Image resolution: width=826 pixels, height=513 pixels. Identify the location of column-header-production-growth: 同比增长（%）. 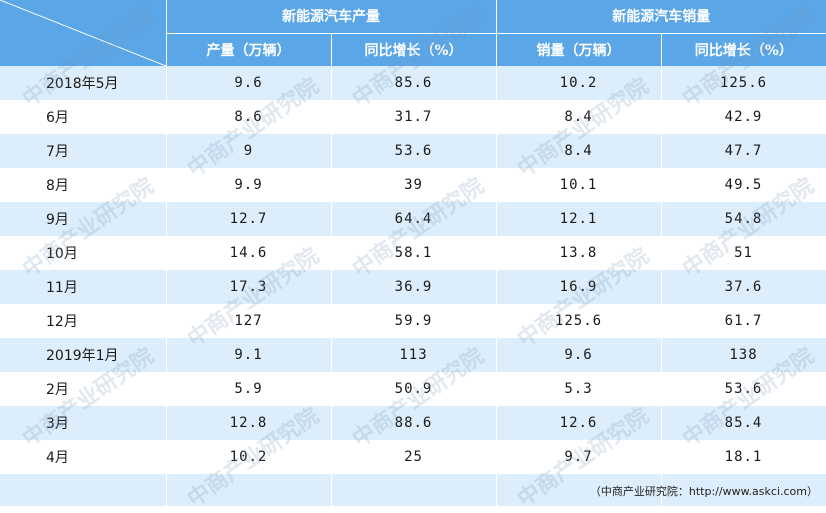
(414, 49).